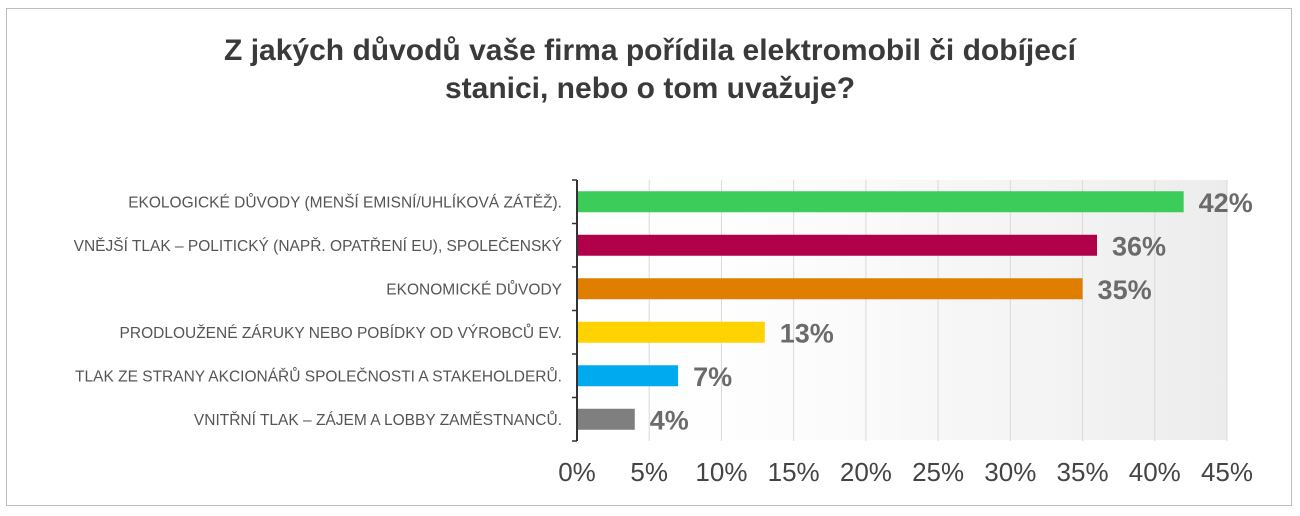  What do you see at coordinates (649, 472) in the screenshot?
I see `x-tick-label: 5%` at bounding box center [649, 472].